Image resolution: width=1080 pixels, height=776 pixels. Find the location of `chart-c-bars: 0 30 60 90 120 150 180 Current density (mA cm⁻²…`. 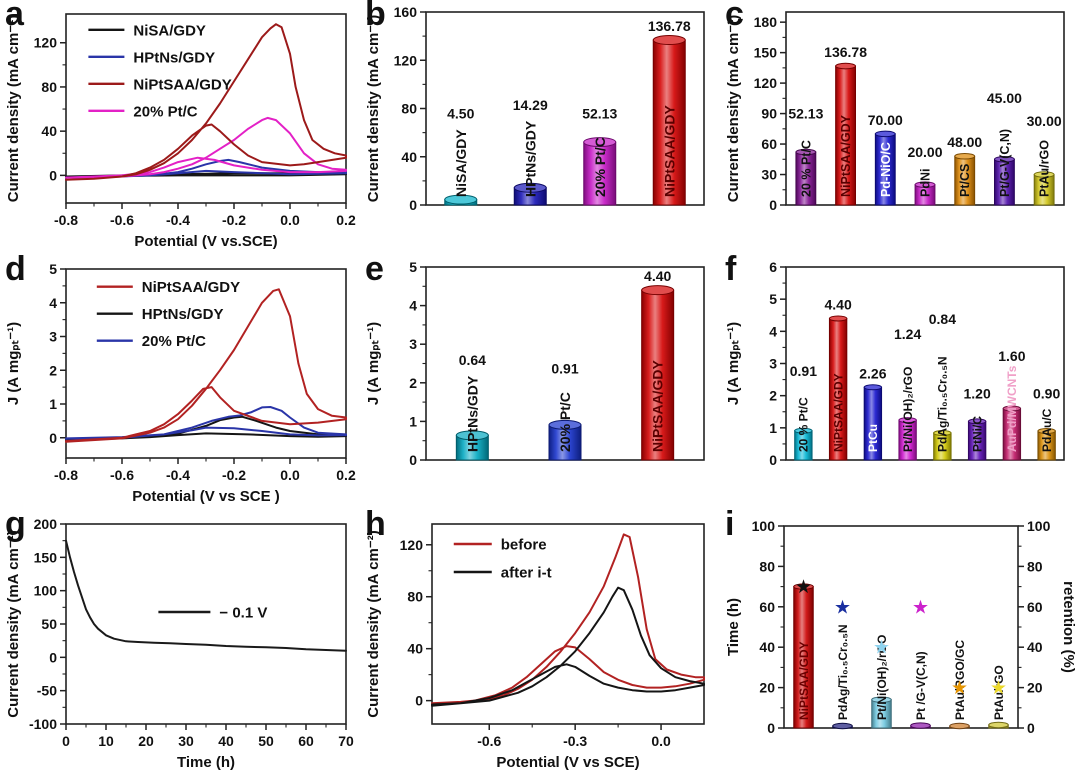

chart-c-bars: 0 30 60 90 120 150 180 Current density (mA cm⁻²… is located at coordinates (895, 112).